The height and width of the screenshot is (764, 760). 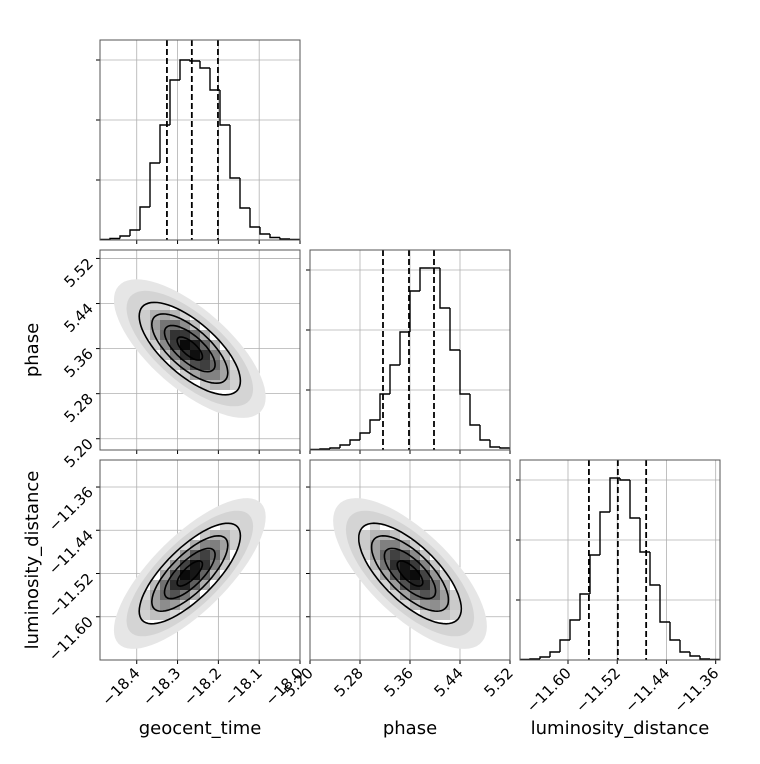 What do you see at coordinates (620, 728) in the screenshot?
I see `x-axis-label: luminosity_distance` at bounding box center [620, 728].